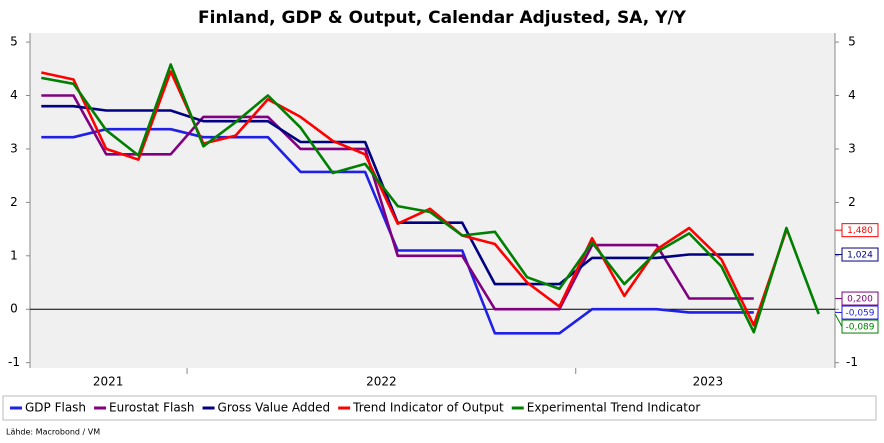  I want to click on y-tick-label: 0, so click(14, 309).